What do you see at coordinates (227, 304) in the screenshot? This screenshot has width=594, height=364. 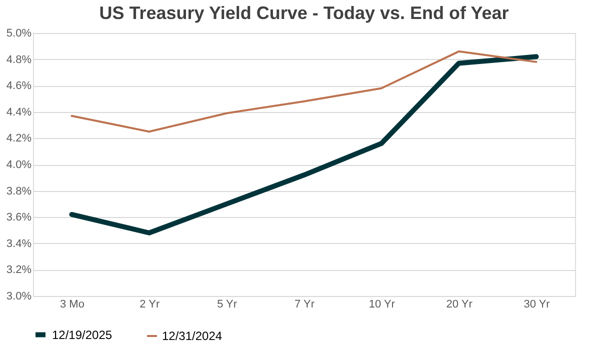 I see `x-tick-label: 5 Yr` at bounding box center [227, 304].